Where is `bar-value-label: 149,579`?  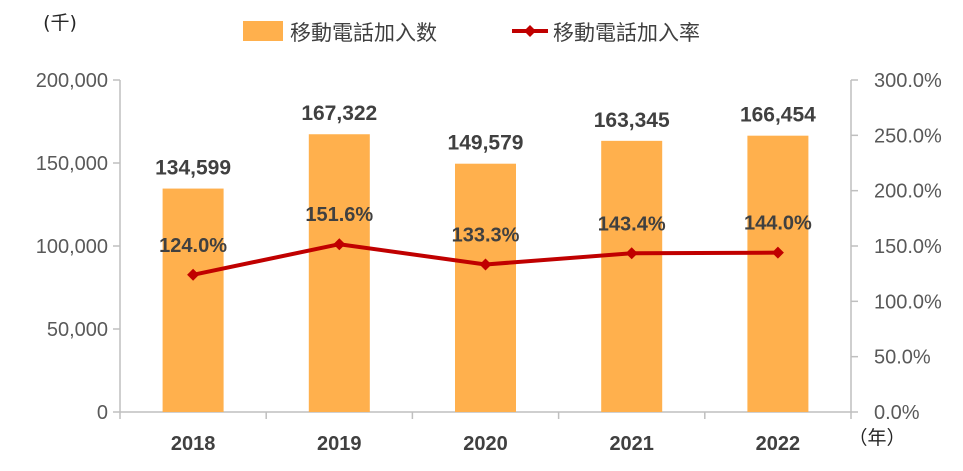 bar-value-label: 149,579 is located at coordinates (486, 143).